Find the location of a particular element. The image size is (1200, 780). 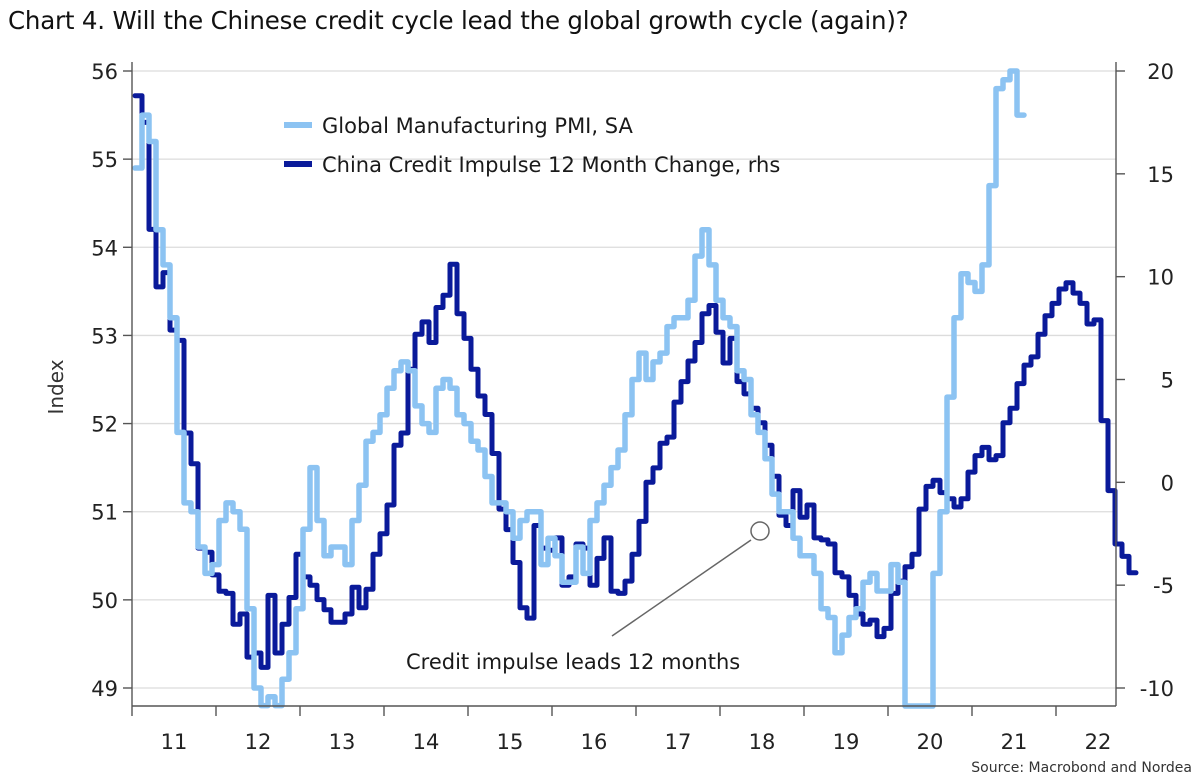

x-tick-label: 12 is located at coordinates (258, 742).